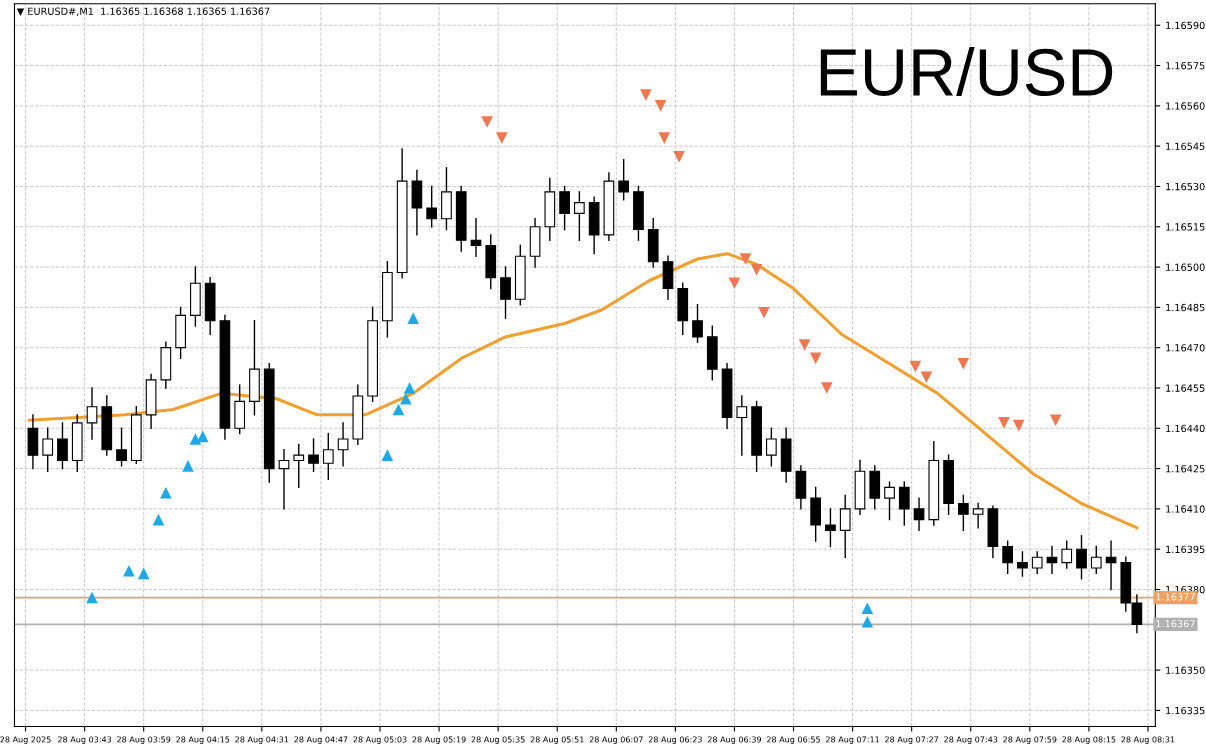 Image resolution: width=1206 pixels, height=749 pixels. What do you see at coordinates (1185, 66) in the screenshot?
I see `y-tick-label: 1.16575` at bounding box center [1185, 66].